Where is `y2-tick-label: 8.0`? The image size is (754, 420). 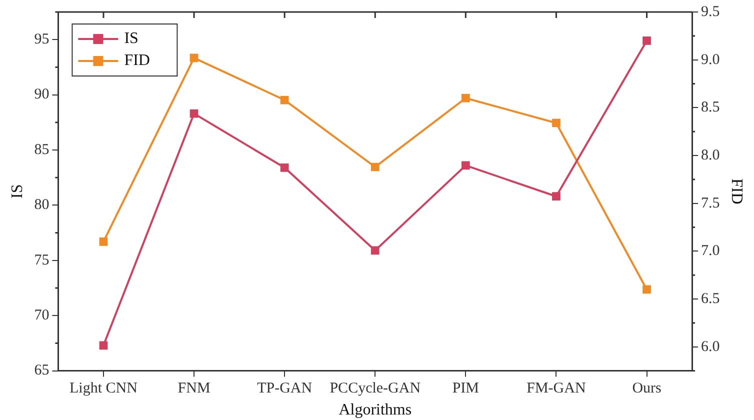 y2-tick-label: 8.0 is located at coordinates (710, 155).